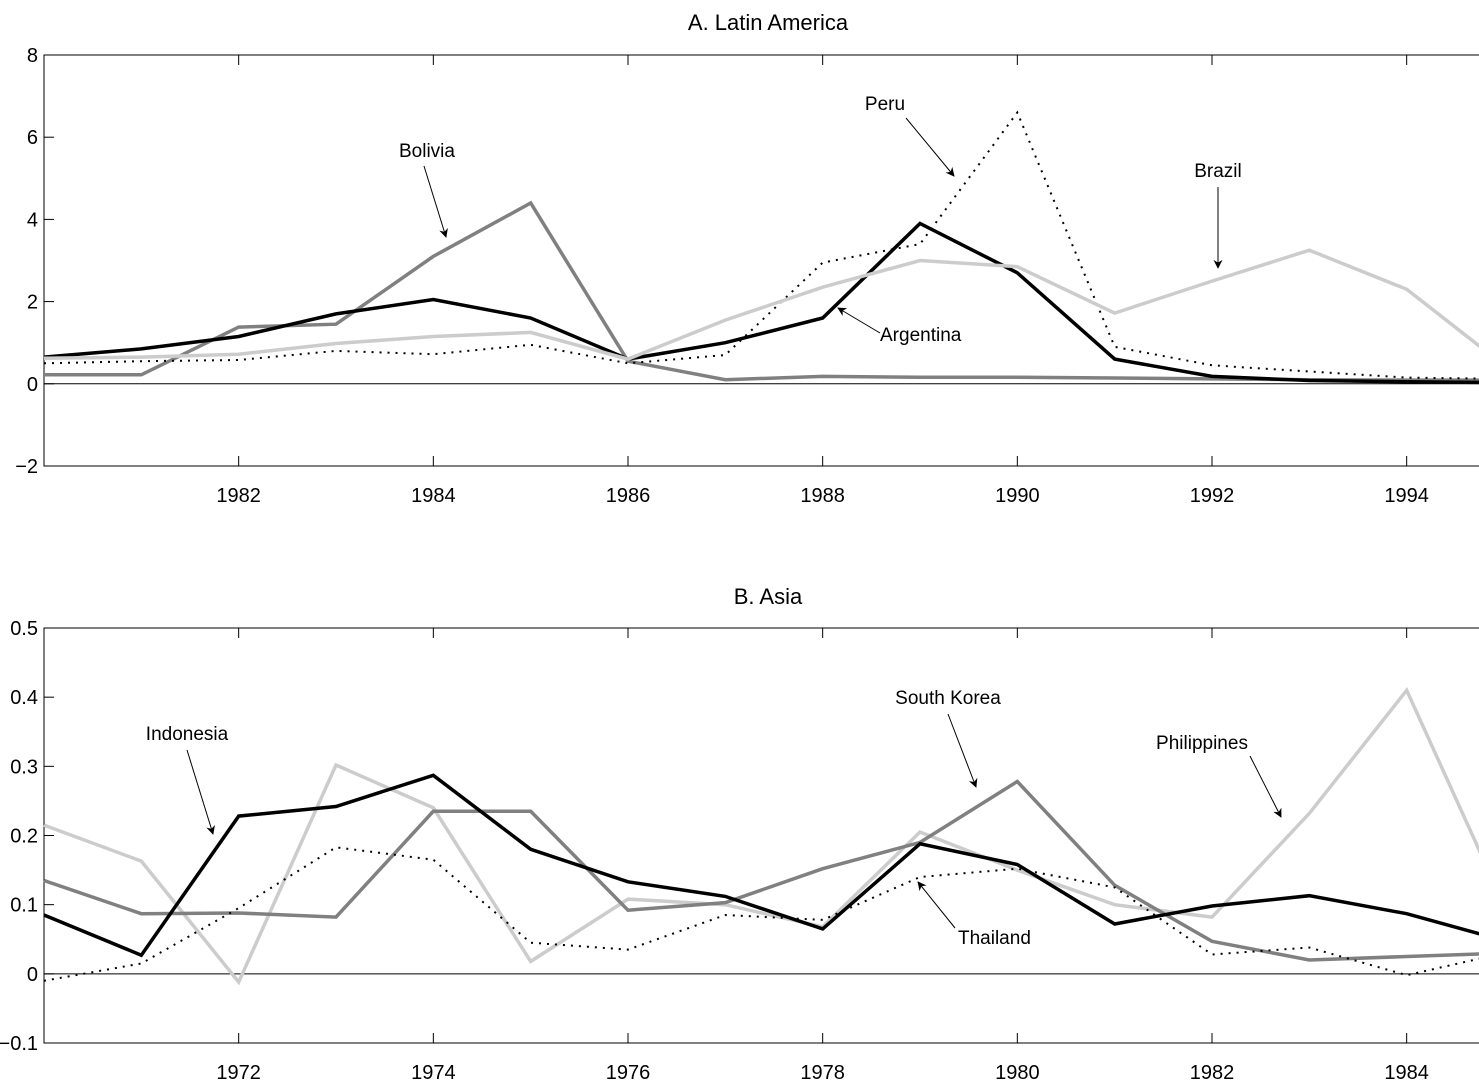  What do you see at coordinates (24, 698) in the screenshot?
I see `y-tick-label: 0.4` at bounding box center [24, 698].